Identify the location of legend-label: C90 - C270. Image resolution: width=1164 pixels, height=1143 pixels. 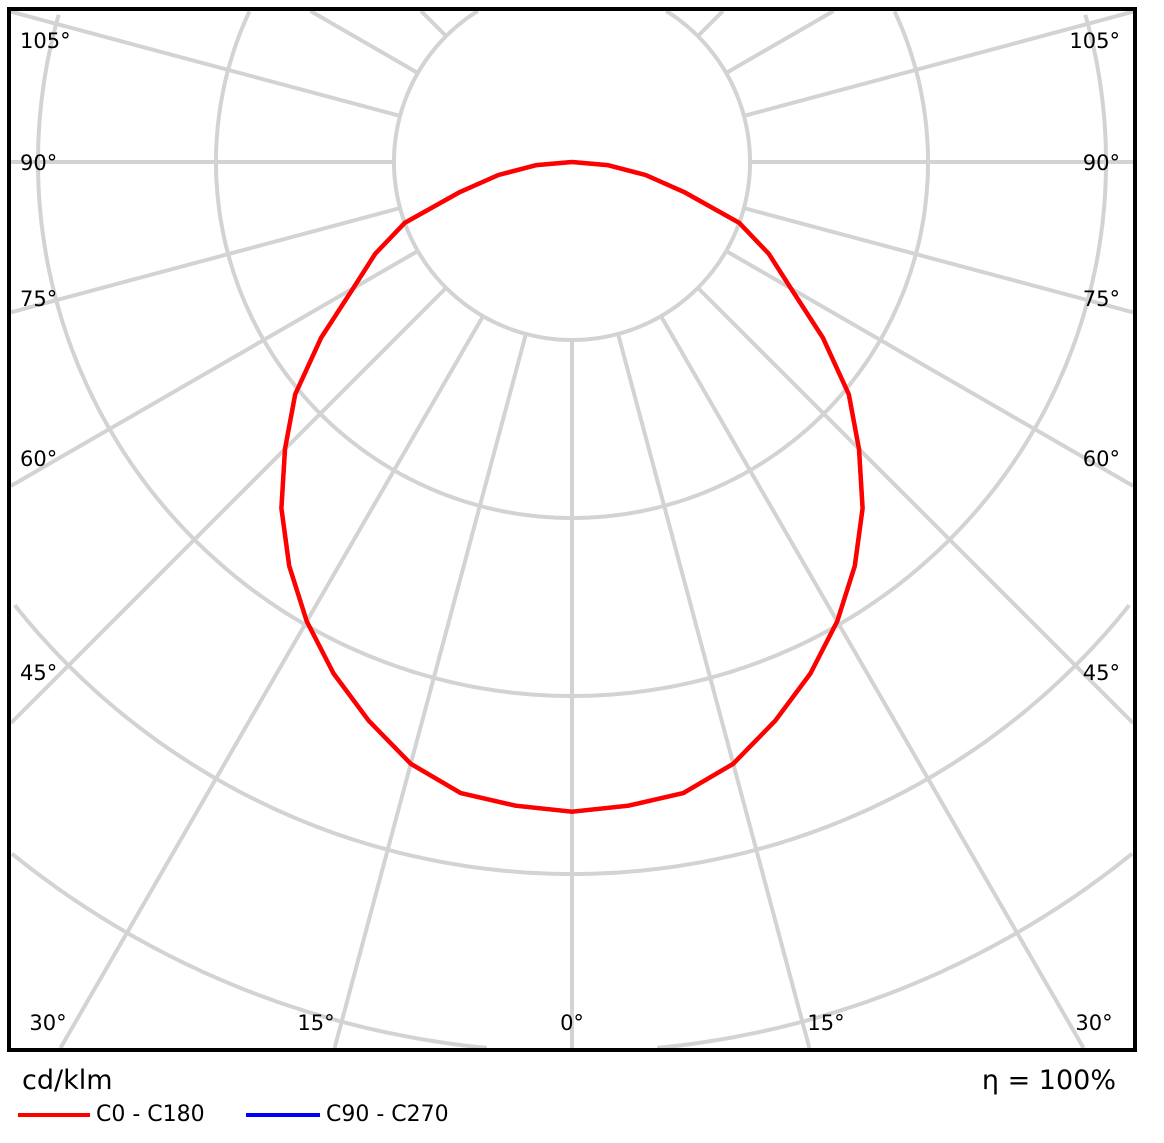
(387, 1114).